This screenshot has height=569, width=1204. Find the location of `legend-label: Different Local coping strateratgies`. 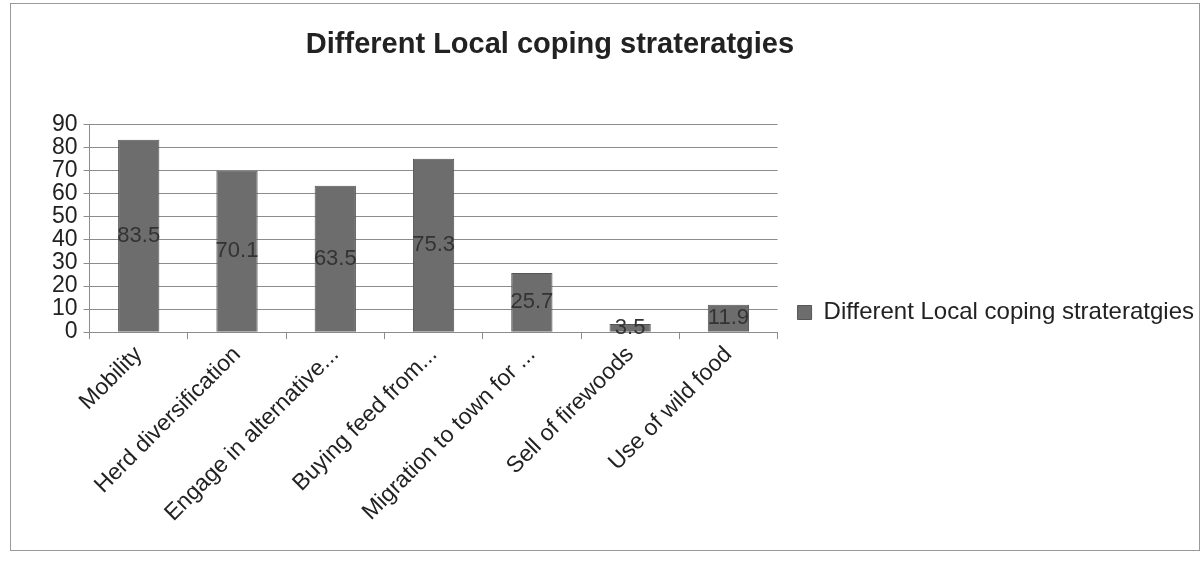

legend-label: Different Local coping strateratgies is located at coordinates (1009, 311).